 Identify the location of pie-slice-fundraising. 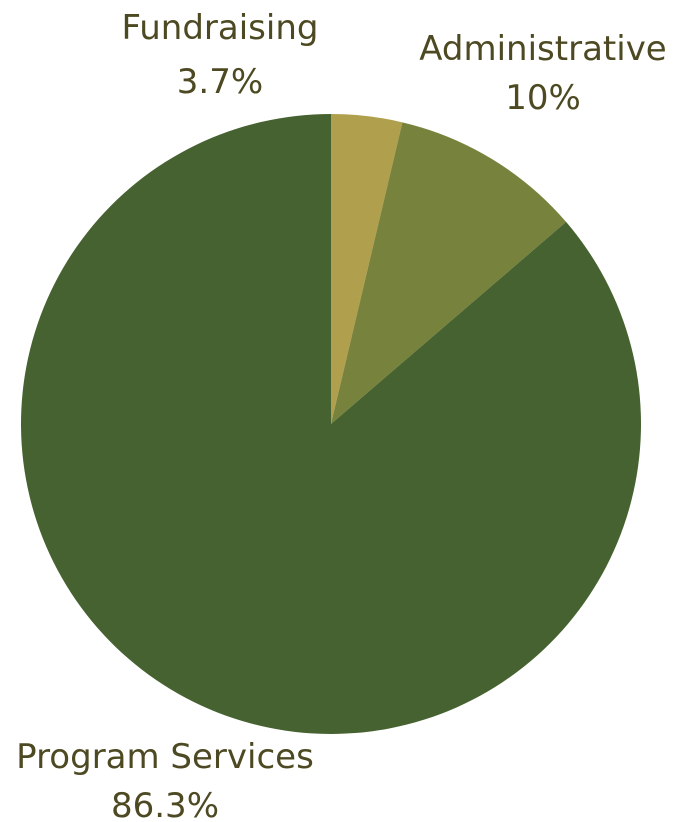
(367, 269).